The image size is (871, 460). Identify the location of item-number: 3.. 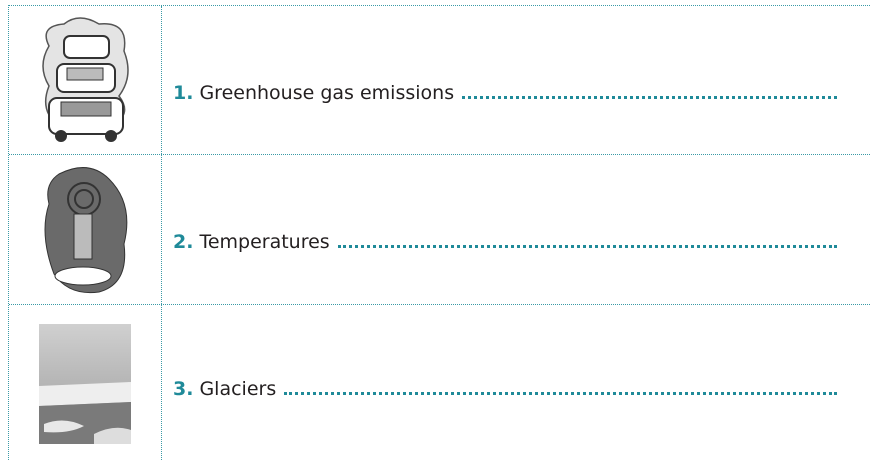
(183, 389).